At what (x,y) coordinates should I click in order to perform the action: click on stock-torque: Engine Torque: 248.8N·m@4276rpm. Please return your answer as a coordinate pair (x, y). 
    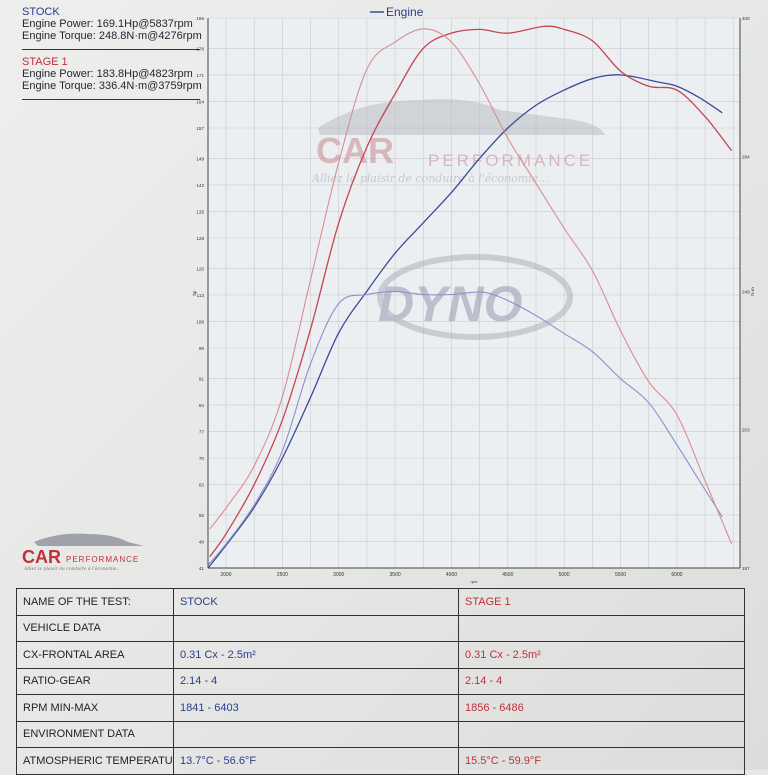
    Looking at the image, I should click on (112, 36).